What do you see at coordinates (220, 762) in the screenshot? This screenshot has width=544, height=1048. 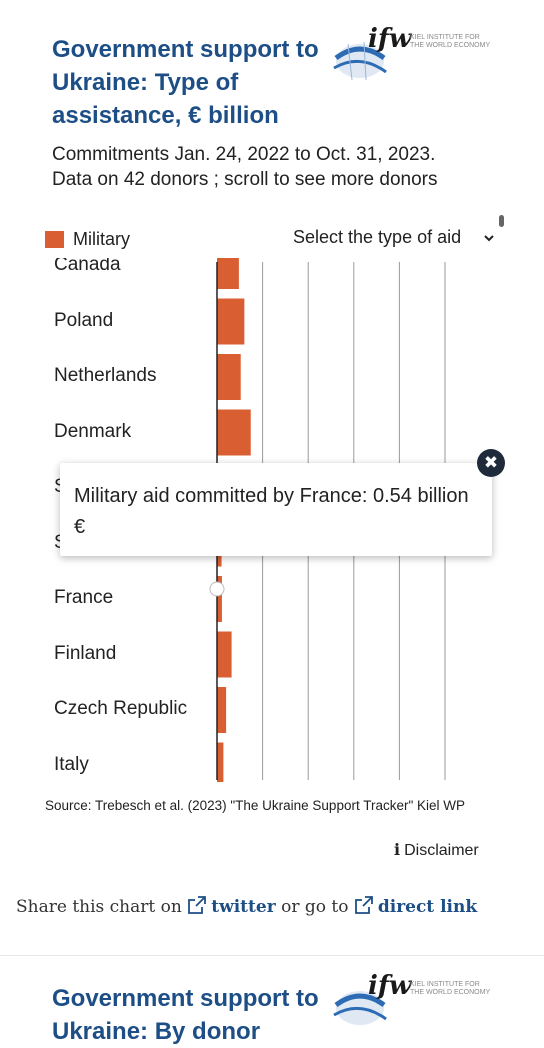 I see `bar-italy` at bounding box center [220, 762].